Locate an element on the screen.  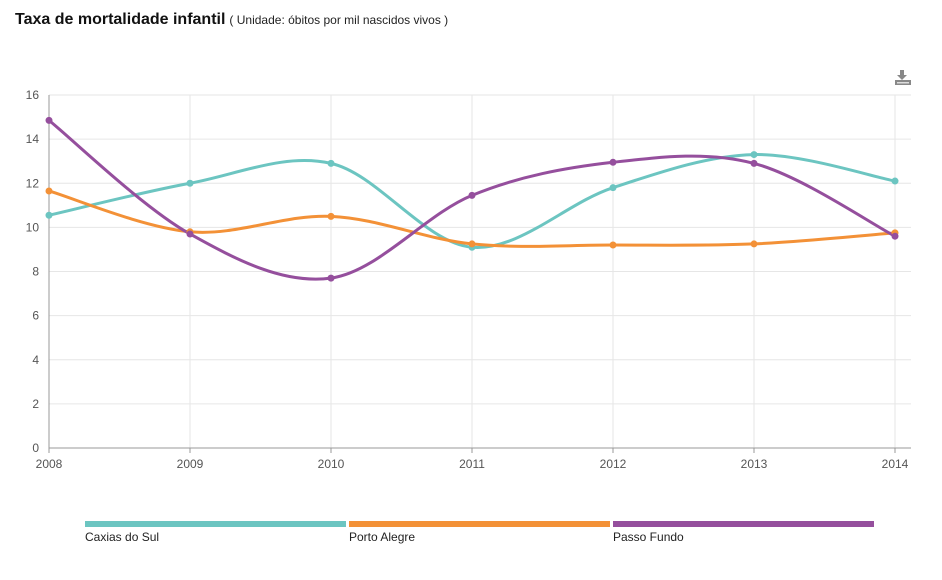
legend-item: Caxias do Sul is located at coordinates (215, 532).